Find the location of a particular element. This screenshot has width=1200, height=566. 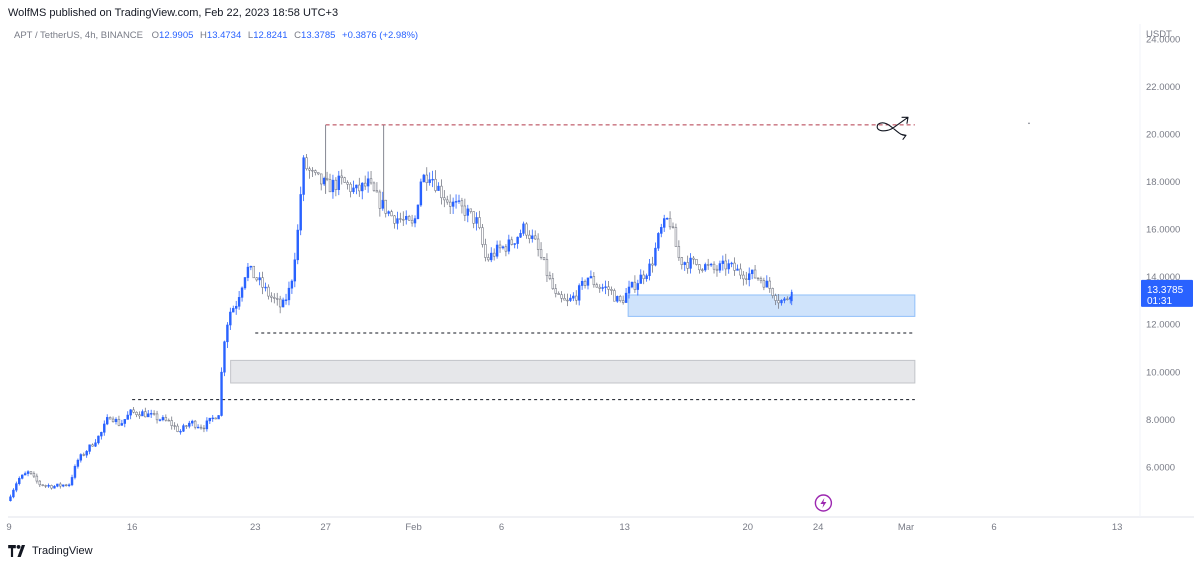

footer-brand-label: TradingView is located at coordinates (62, 551).